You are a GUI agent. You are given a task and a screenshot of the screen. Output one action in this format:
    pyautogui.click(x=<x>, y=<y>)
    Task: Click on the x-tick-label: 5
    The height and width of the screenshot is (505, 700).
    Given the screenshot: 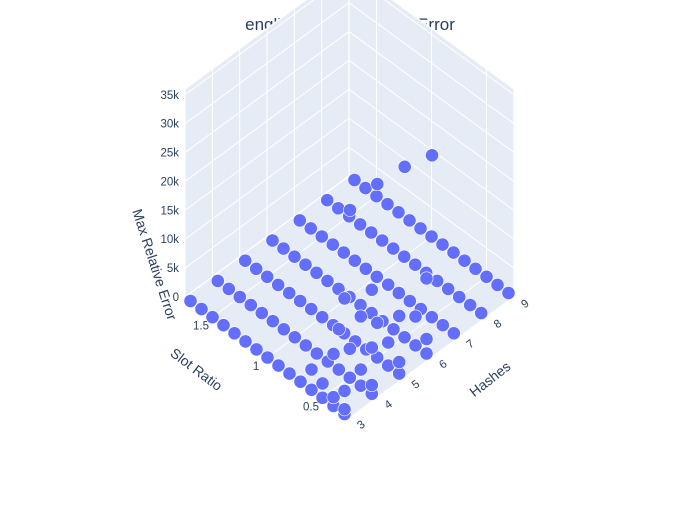 What is the action you would take?
    pyautogui.click(x=416, y=384)
    